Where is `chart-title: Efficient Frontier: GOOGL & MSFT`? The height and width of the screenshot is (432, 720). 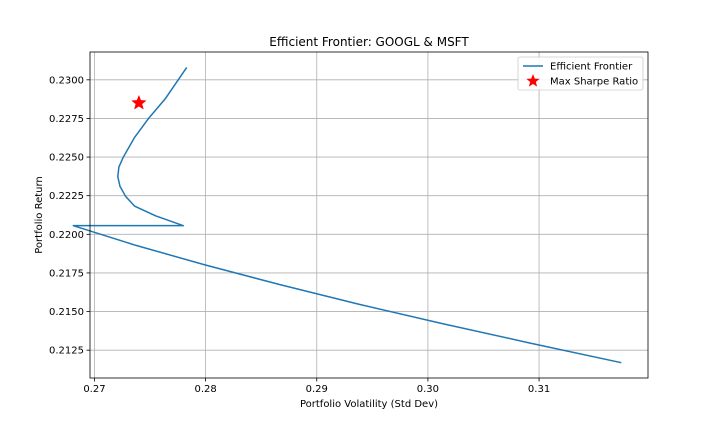
chart-title: Efficient Frontier: GOOGL & MSFT is located at coordinates (369, 42).